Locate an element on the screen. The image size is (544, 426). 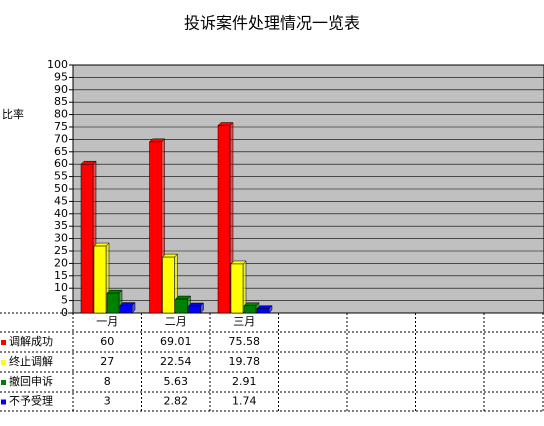
y-tick-label: 35 is located at coordinates (61, 225).